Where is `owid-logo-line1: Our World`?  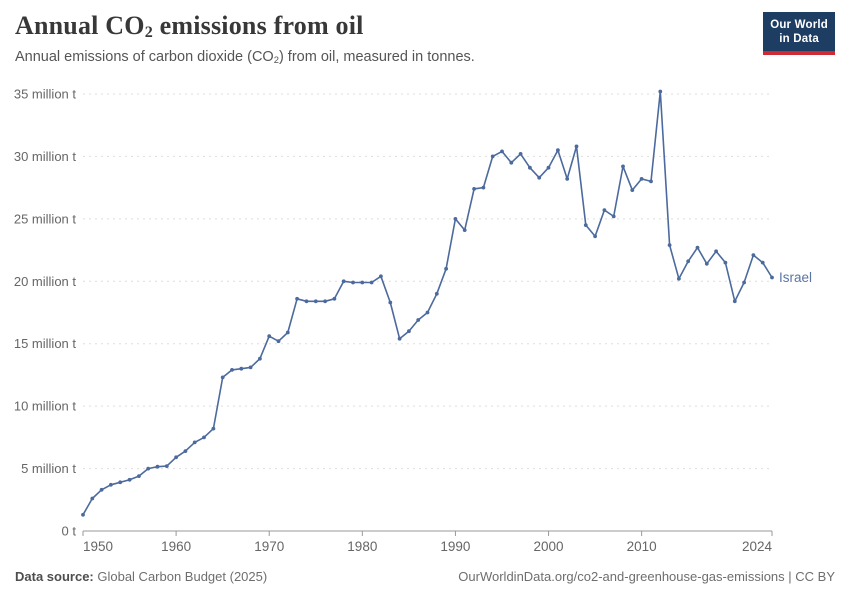 owid-logo-line1: Our World is located at coordinates (799, 25).